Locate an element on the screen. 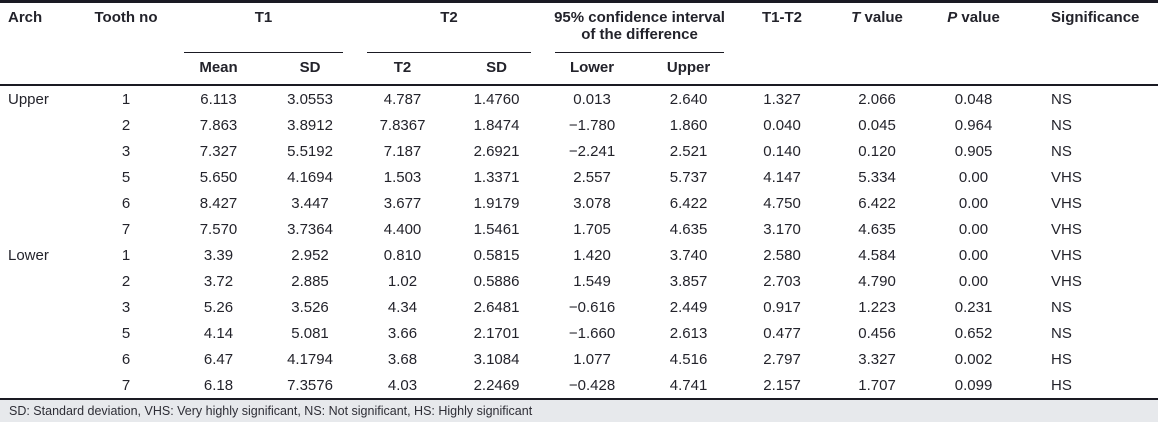 The image size is (1158, 422). cell-t2-sd: 1.5461 is located at coordinates (496, 229).